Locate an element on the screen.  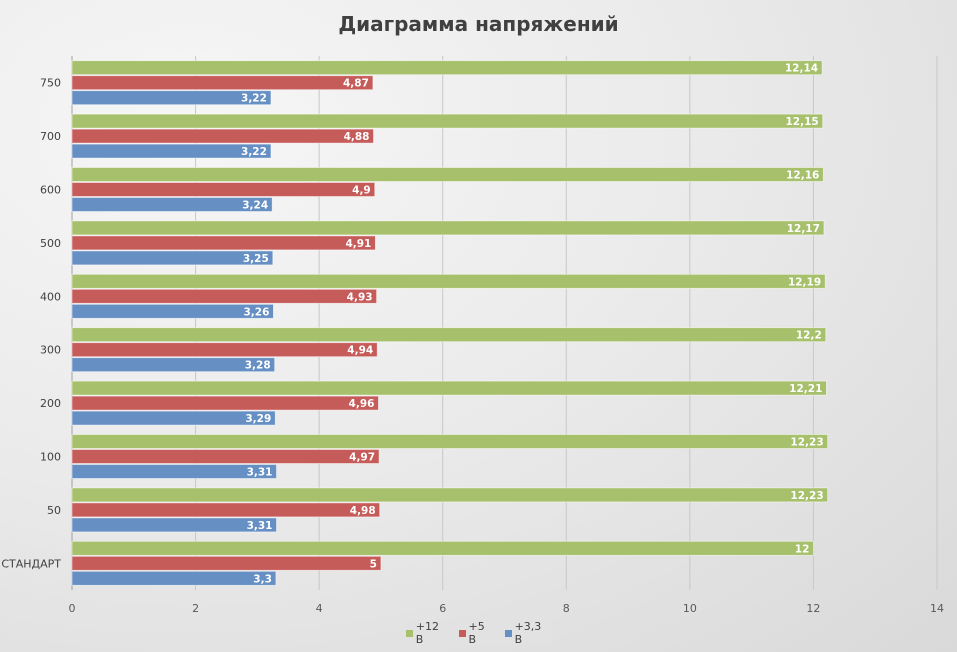
legend-label: +12 В is located at coordinates (427, 633).